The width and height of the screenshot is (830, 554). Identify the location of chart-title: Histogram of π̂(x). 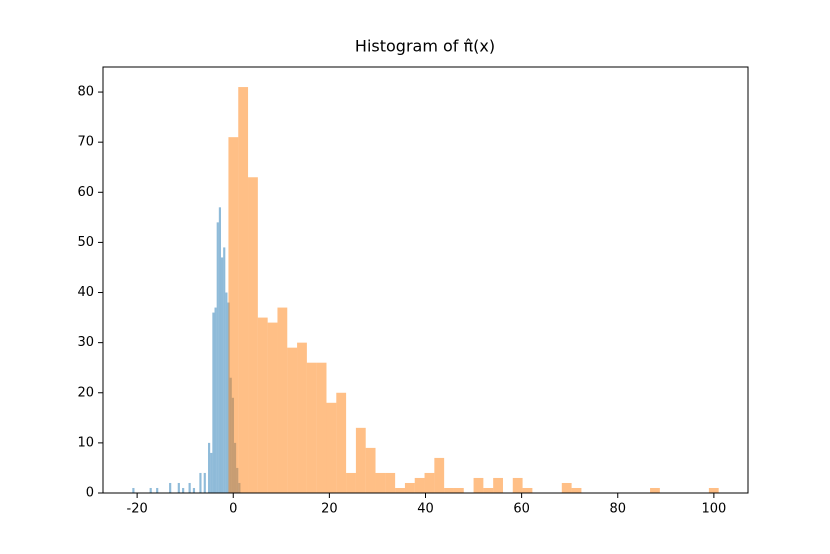
(425, 46).